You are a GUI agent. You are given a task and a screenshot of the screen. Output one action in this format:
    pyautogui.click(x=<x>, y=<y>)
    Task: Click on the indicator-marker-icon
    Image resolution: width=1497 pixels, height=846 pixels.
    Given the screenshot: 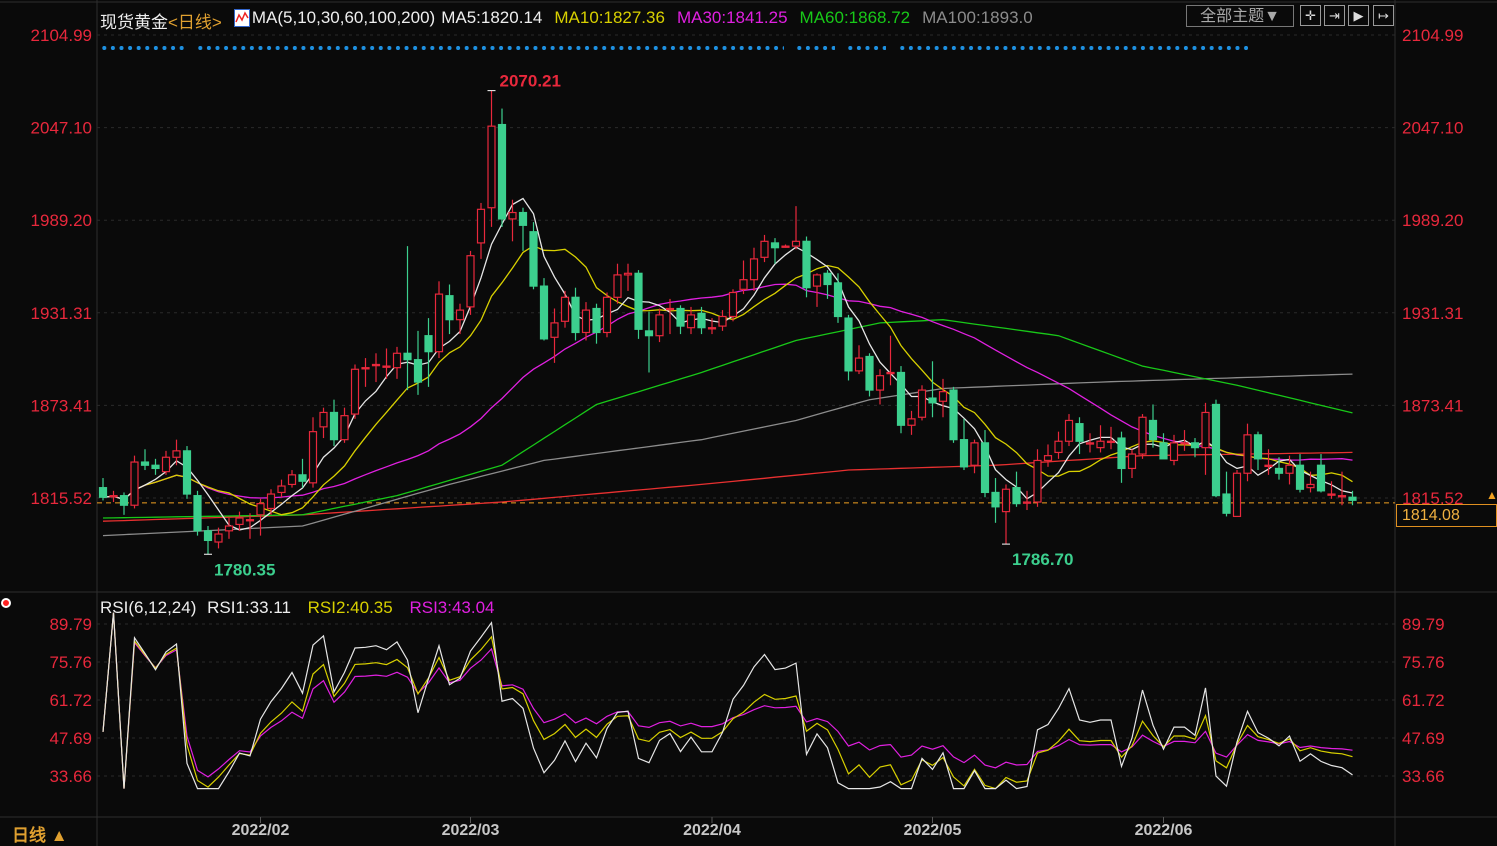 What is the action you would take?
    pyautogui.click(x=6, y=603)
    